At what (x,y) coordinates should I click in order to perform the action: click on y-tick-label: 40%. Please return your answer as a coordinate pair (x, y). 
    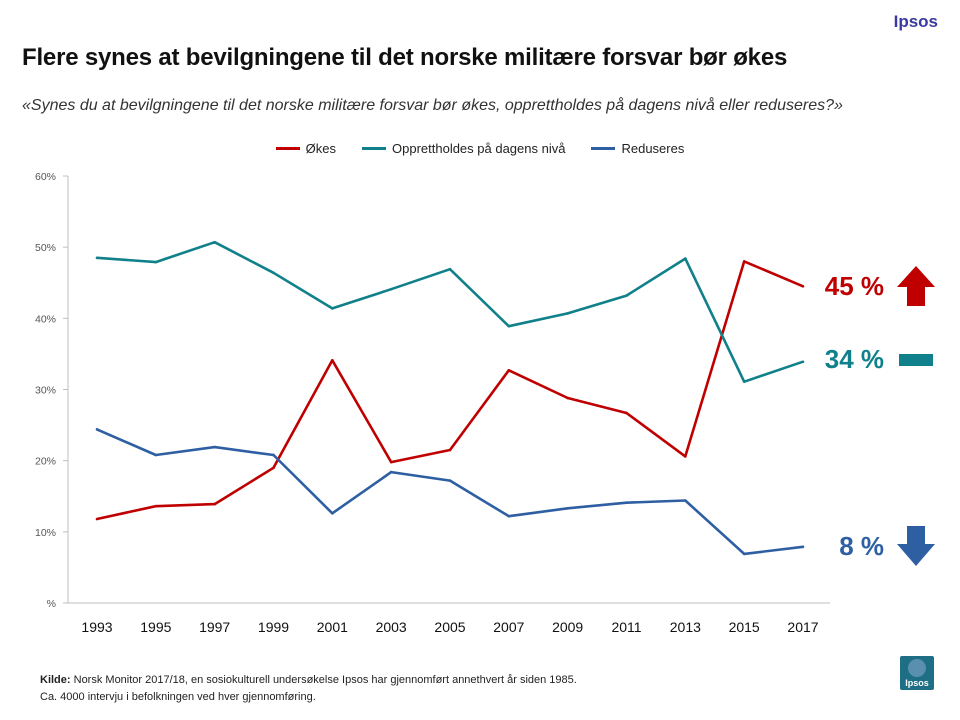
    Looking at the image, I should click on (45, 319).